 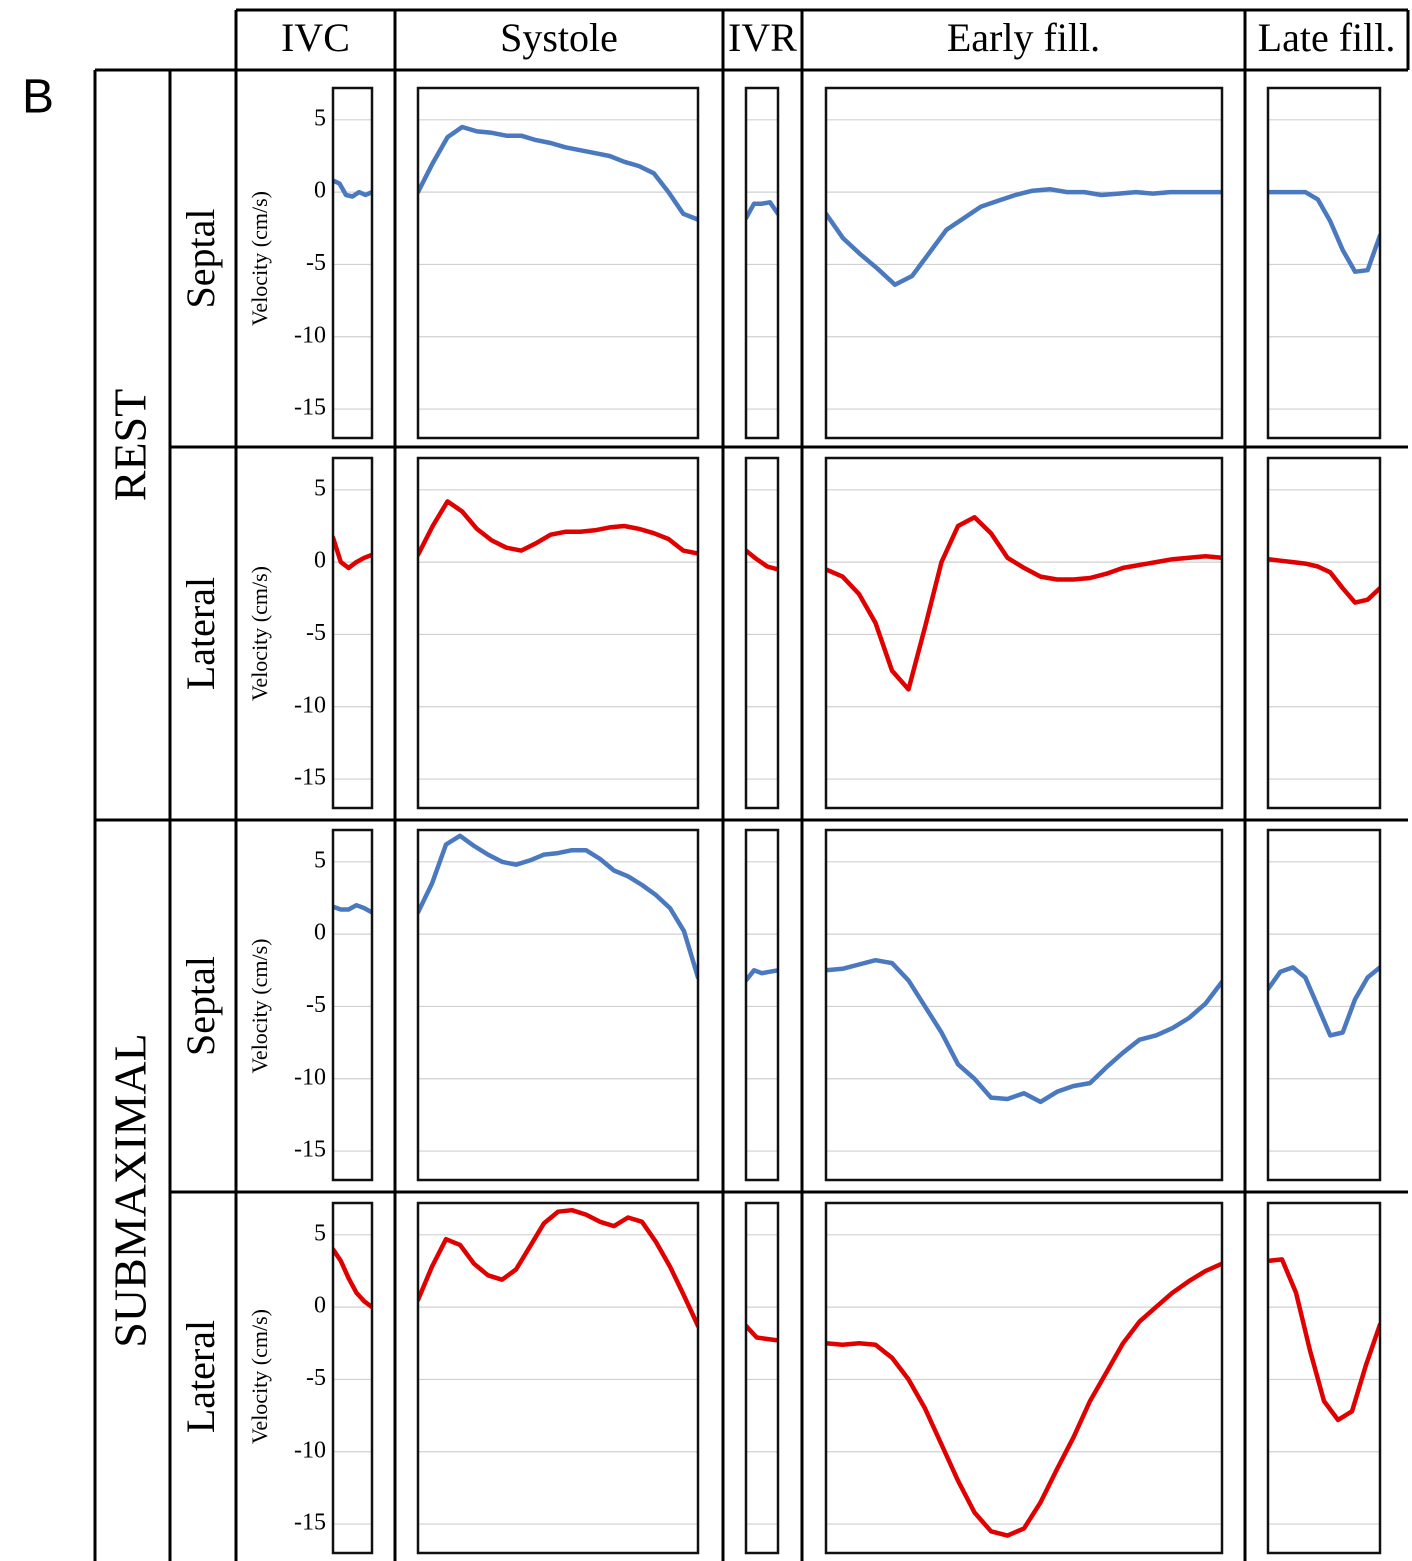 I want to click on column-header: Early fill., so click(x=1023, y=37).